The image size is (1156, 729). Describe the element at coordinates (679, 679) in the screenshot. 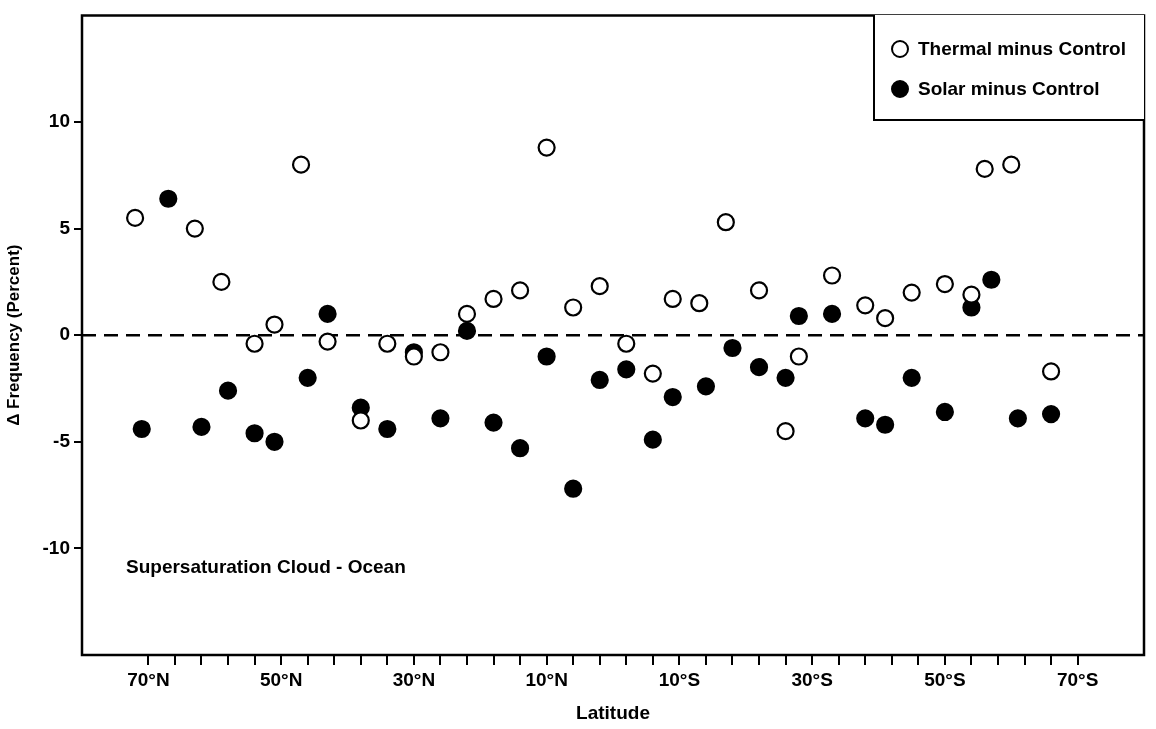

I see `x-tick-label: 10°S` at that location.